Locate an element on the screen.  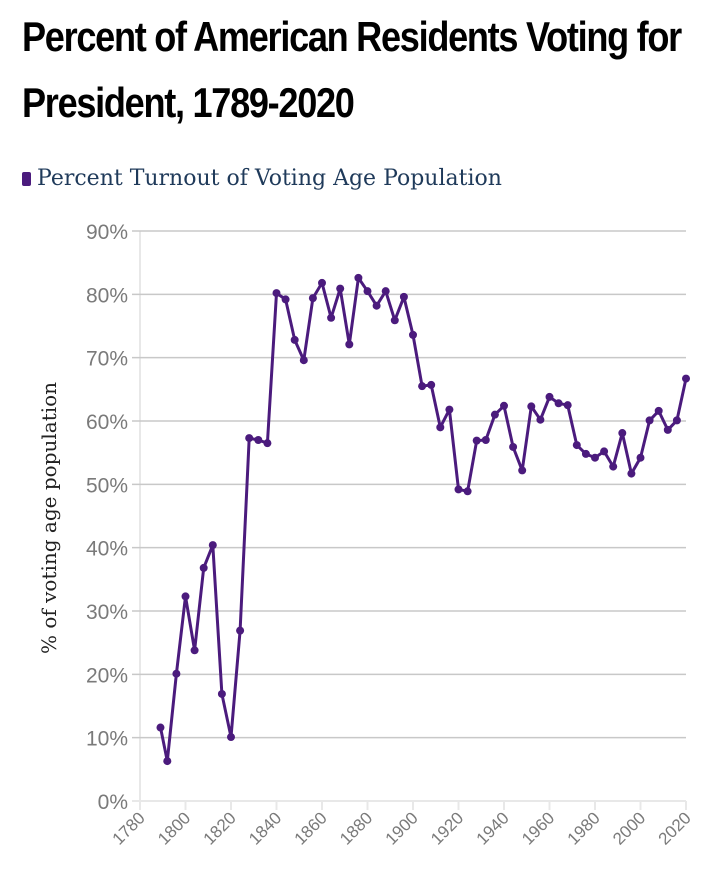
x-tick-label: 1900 is located at coordinates (402, 828).